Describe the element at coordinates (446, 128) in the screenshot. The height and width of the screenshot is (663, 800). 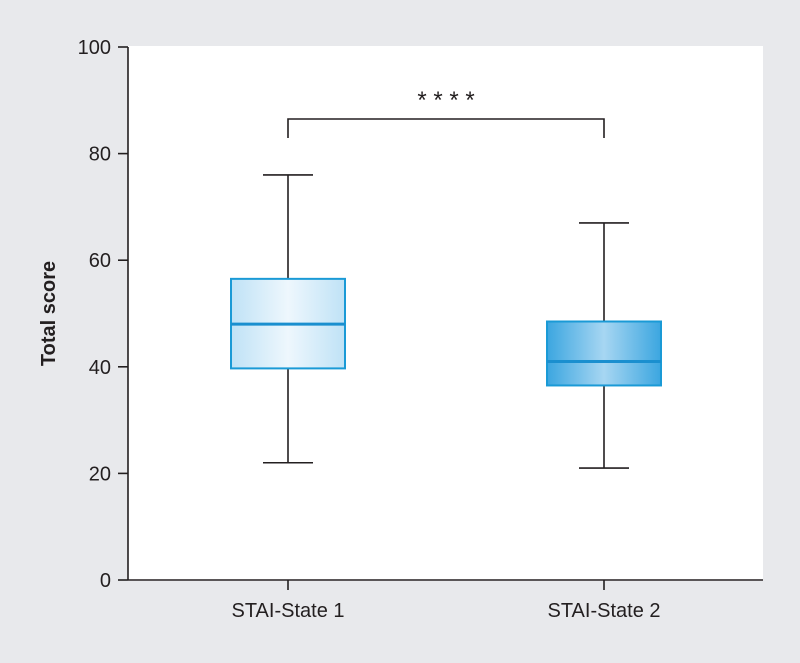
I see `bracket-line` at that location.